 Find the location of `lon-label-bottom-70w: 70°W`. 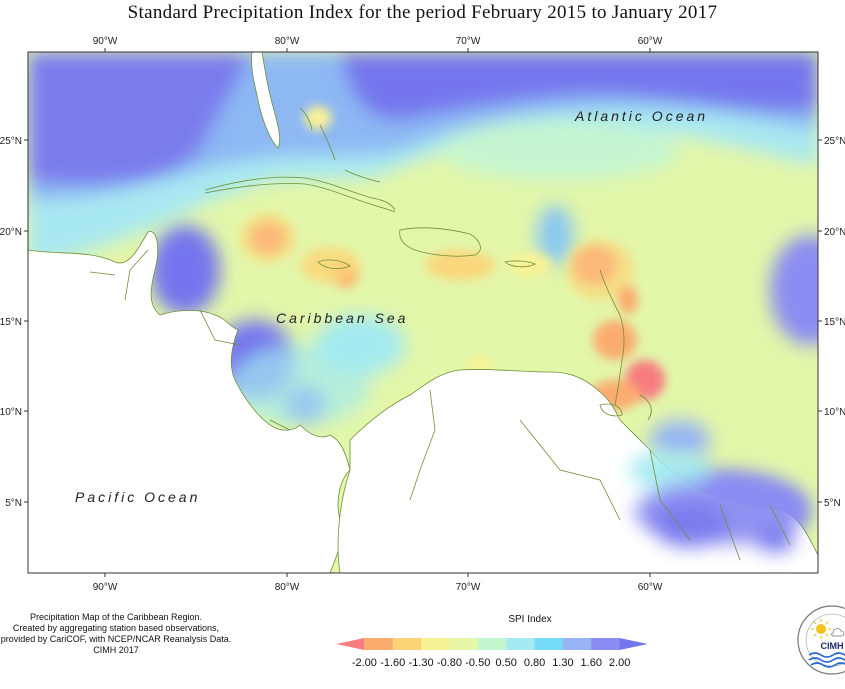

lon-label-bottom-70w: 70°W is located at coordinates (468, 587).